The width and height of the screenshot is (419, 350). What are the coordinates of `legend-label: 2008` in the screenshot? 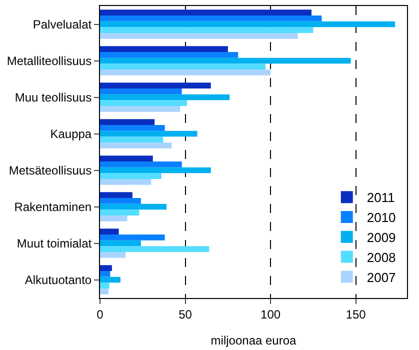 It's located at (381, 257).